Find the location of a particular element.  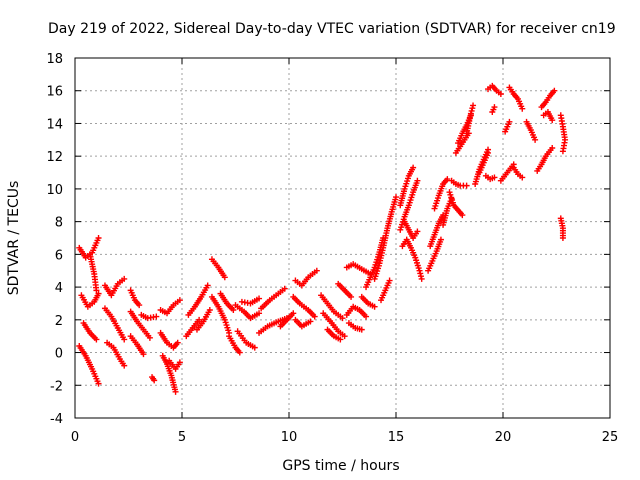

x-tick-label: 10 is located at coordinates (289, 437).